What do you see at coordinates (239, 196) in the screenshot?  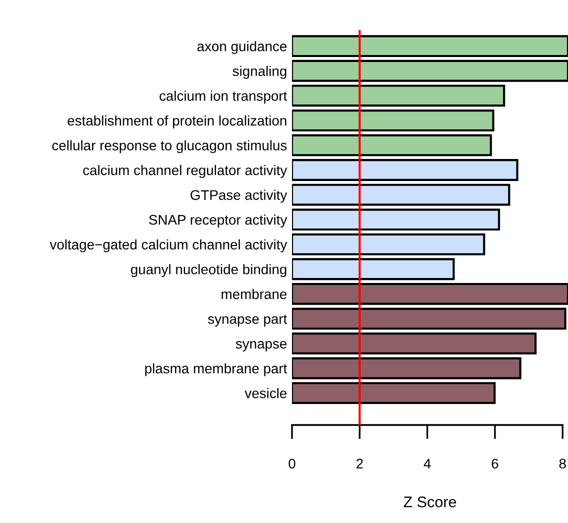 I see `y-tick-label: GTPase activity` at bounding box center [239, 196].